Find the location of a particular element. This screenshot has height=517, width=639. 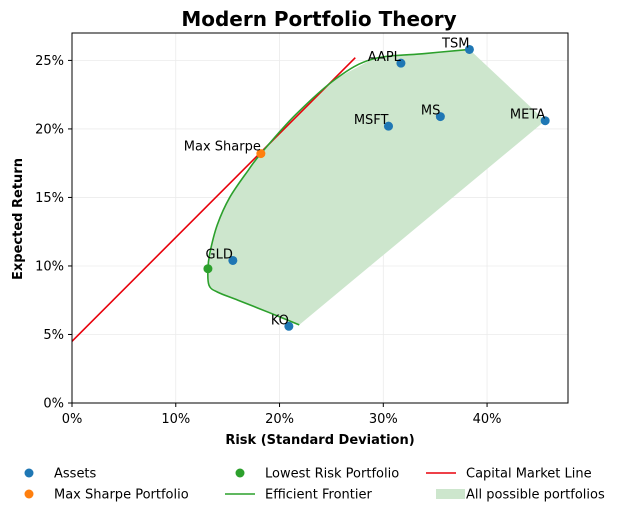

asset-point-ko is located at coordinates (289, 326).